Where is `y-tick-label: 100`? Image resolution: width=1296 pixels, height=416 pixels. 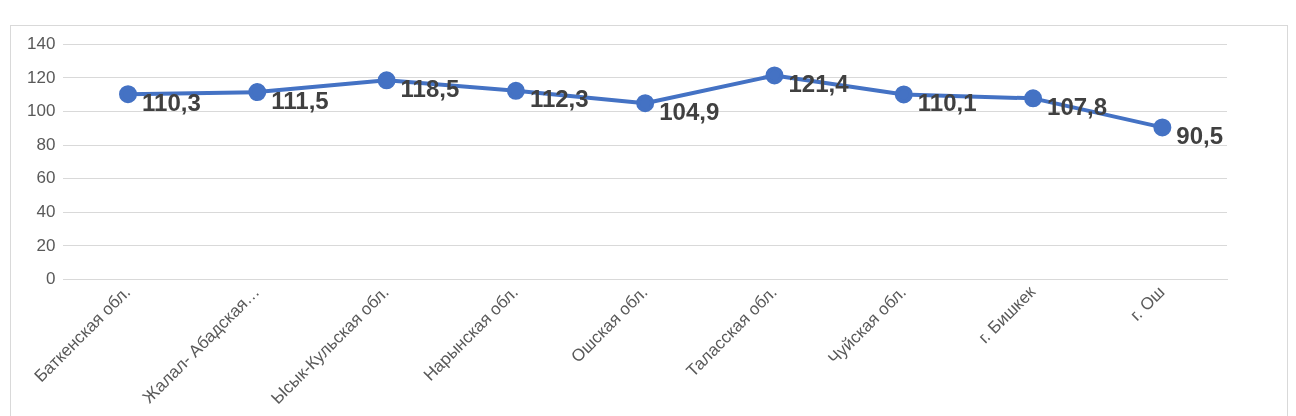 y-tick-label: 100 is located at coordinates (41, 111).